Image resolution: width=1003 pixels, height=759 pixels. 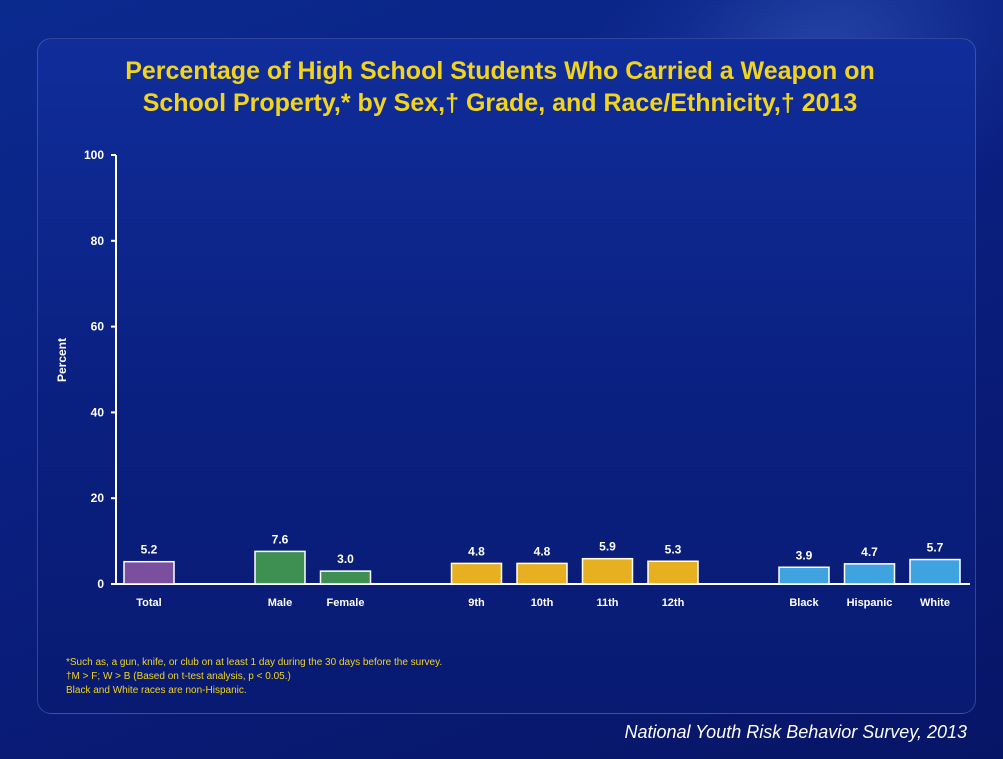 What do you see at coordinates (280, 539) in the screenshot?
I see `bar-value-label: 7.6` at bounding box center [280, 539].